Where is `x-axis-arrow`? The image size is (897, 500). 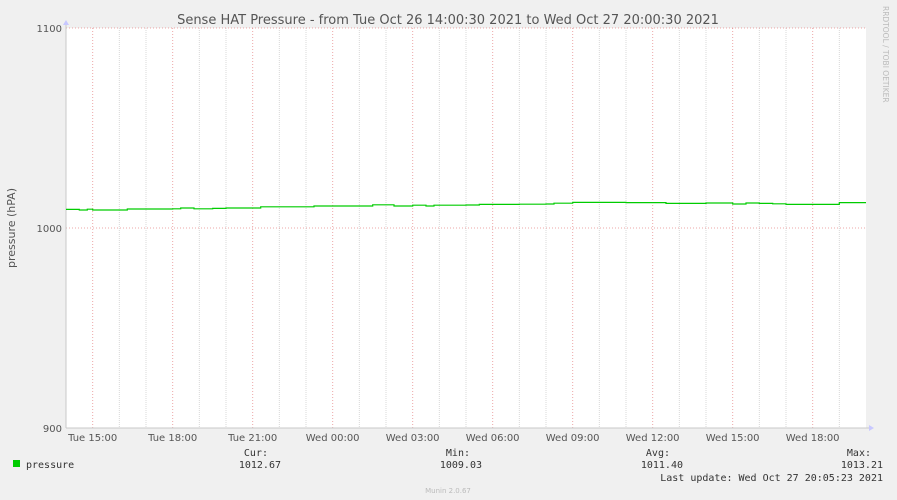 x-axis-arrow is located at coordinates (871, 428).